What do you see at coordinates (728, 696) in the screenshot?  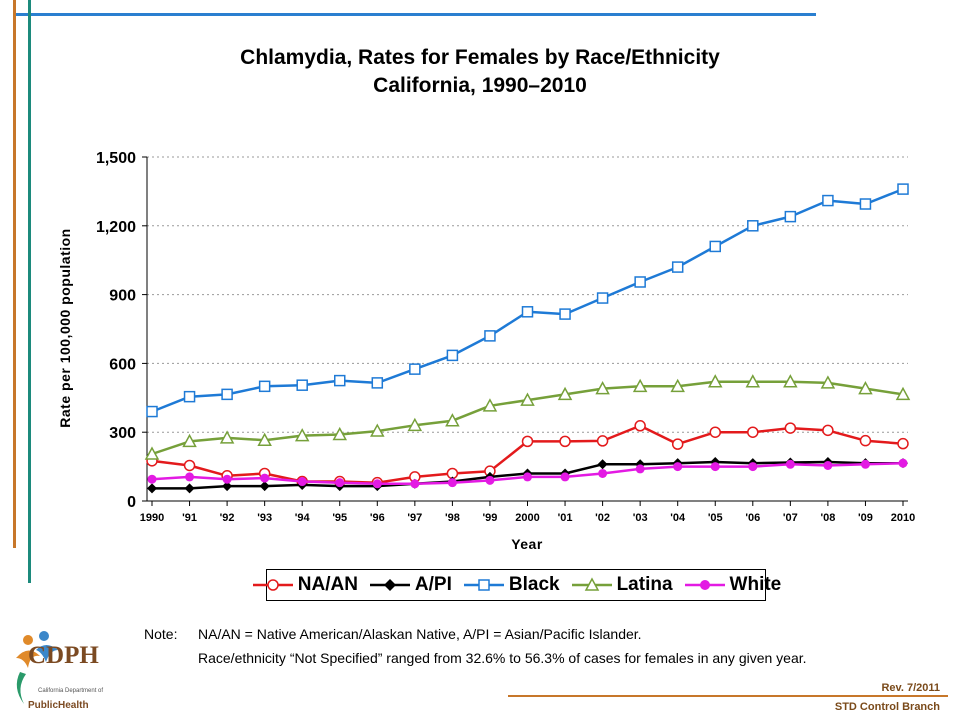 I see `bottom-rule-orange` at bounding box center [728, 696].